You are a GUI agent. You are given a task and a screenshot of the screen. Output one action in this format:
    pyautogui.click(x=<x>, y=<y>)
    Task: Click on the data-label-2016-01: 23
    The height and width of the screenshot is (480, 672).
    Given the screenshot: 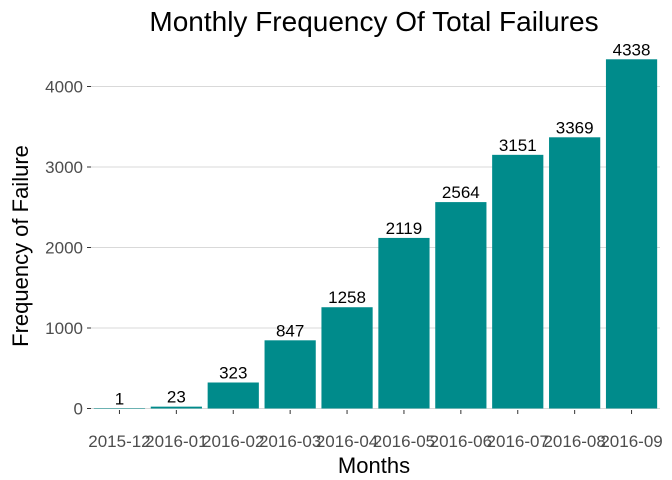 What is the action you would take?
    pyautogui.click(x=176, y=397)
    